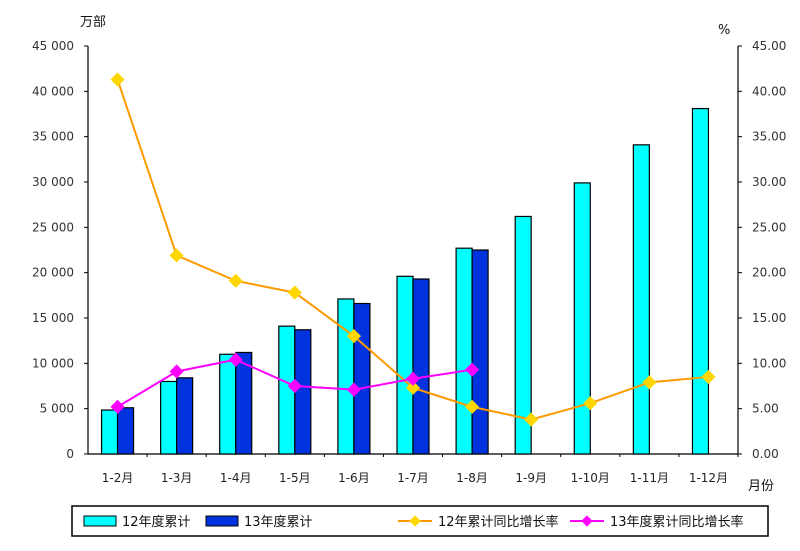 This screenshot has width=800, height=551. I want to click on right-tick-label: 30.00, so click(769, 182).